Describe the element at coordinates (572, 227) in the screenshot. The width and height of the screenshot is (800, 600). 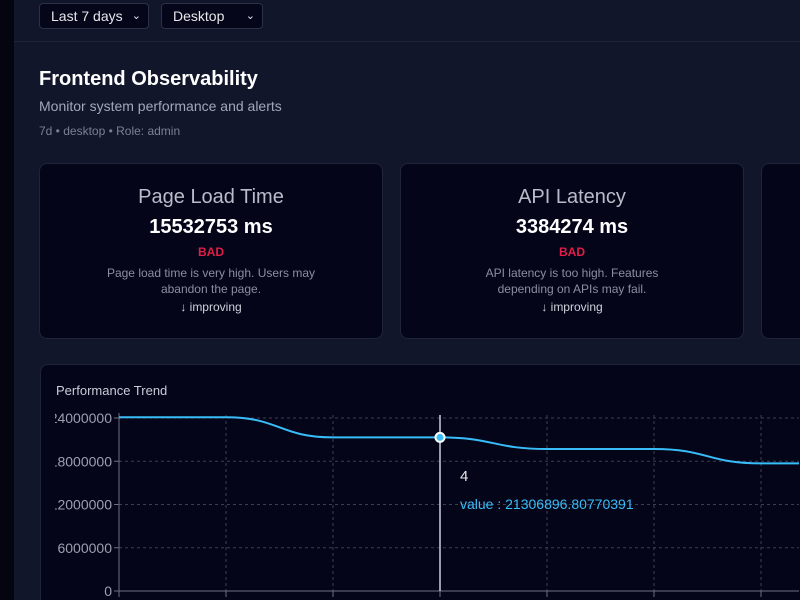
I see `metric-value: 3384274 ms` at that location.